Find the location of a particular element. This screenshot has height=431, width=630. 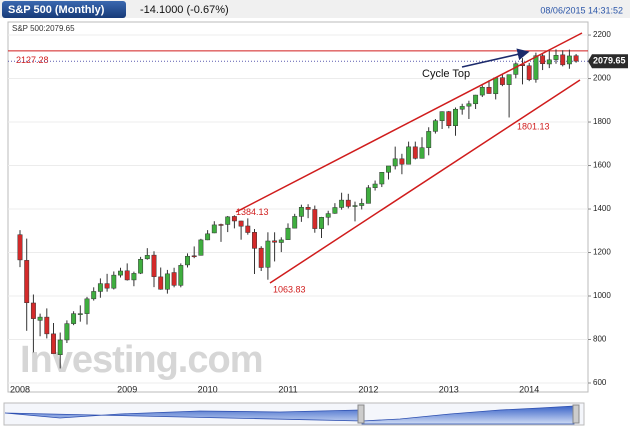

y-tick-label: 1800 is located at coordinates (602, 121).